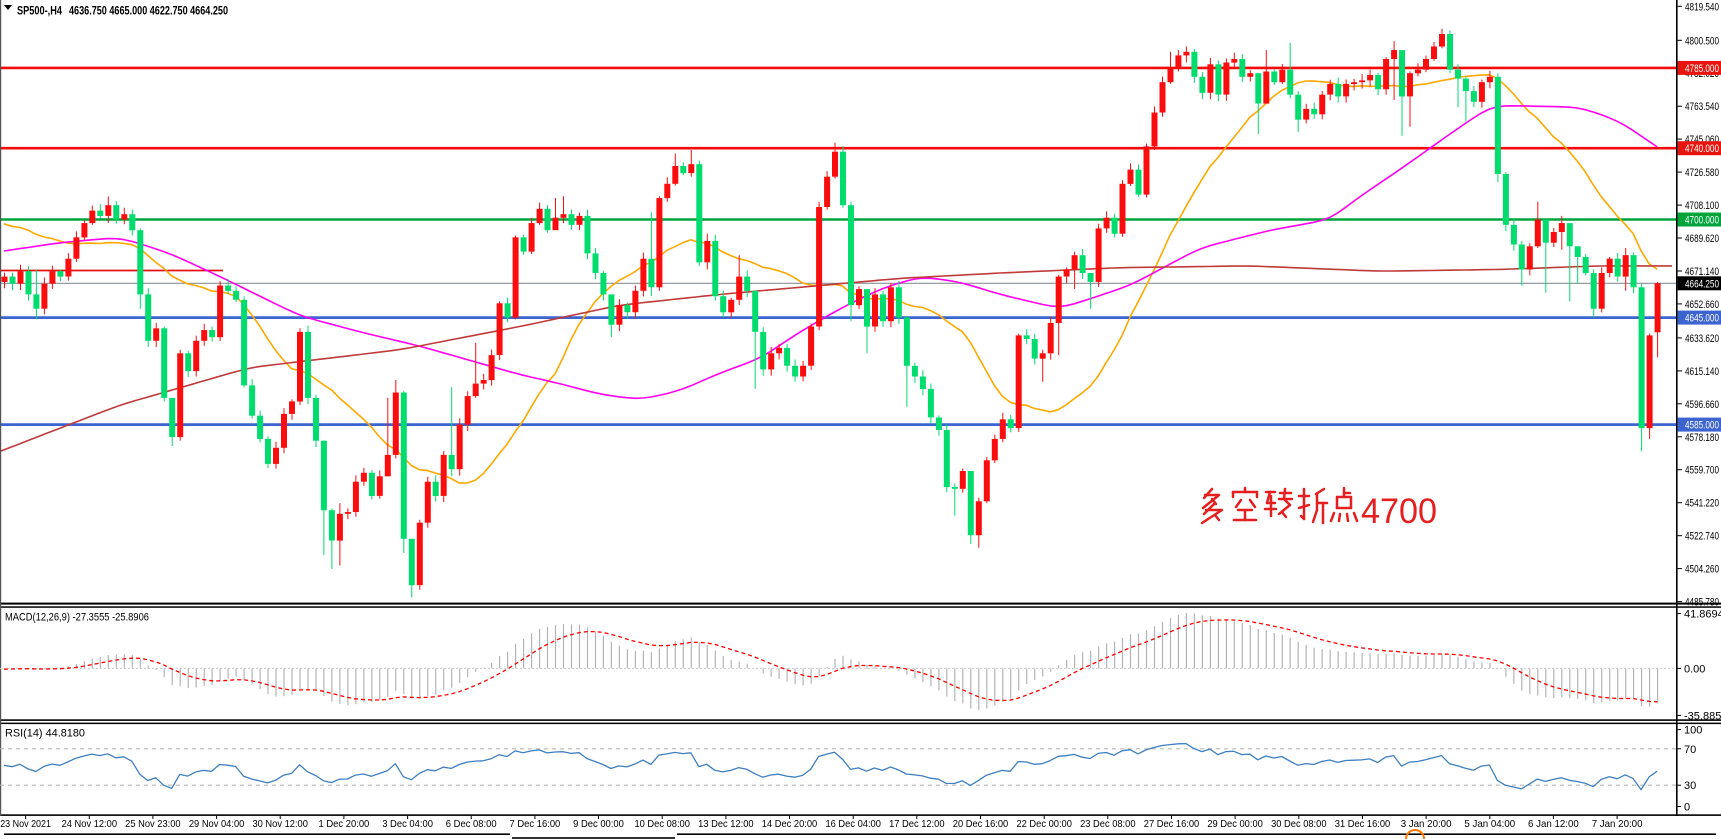  I want to click on svg-text: 4708.100, so click(1702, 206).